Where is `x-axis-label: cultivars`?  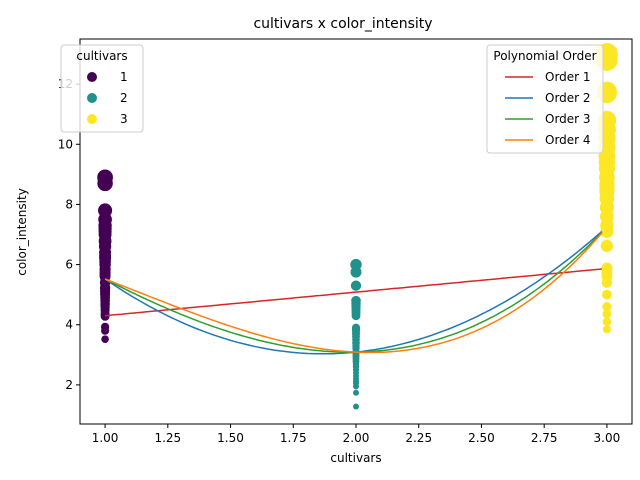
x-axis-label: cultivars is located at coordinates (355, 458).